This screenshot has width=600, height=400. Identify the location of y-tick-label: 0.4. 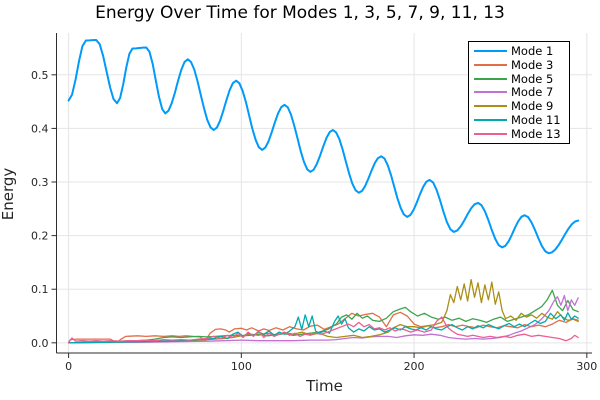
(40, 128).